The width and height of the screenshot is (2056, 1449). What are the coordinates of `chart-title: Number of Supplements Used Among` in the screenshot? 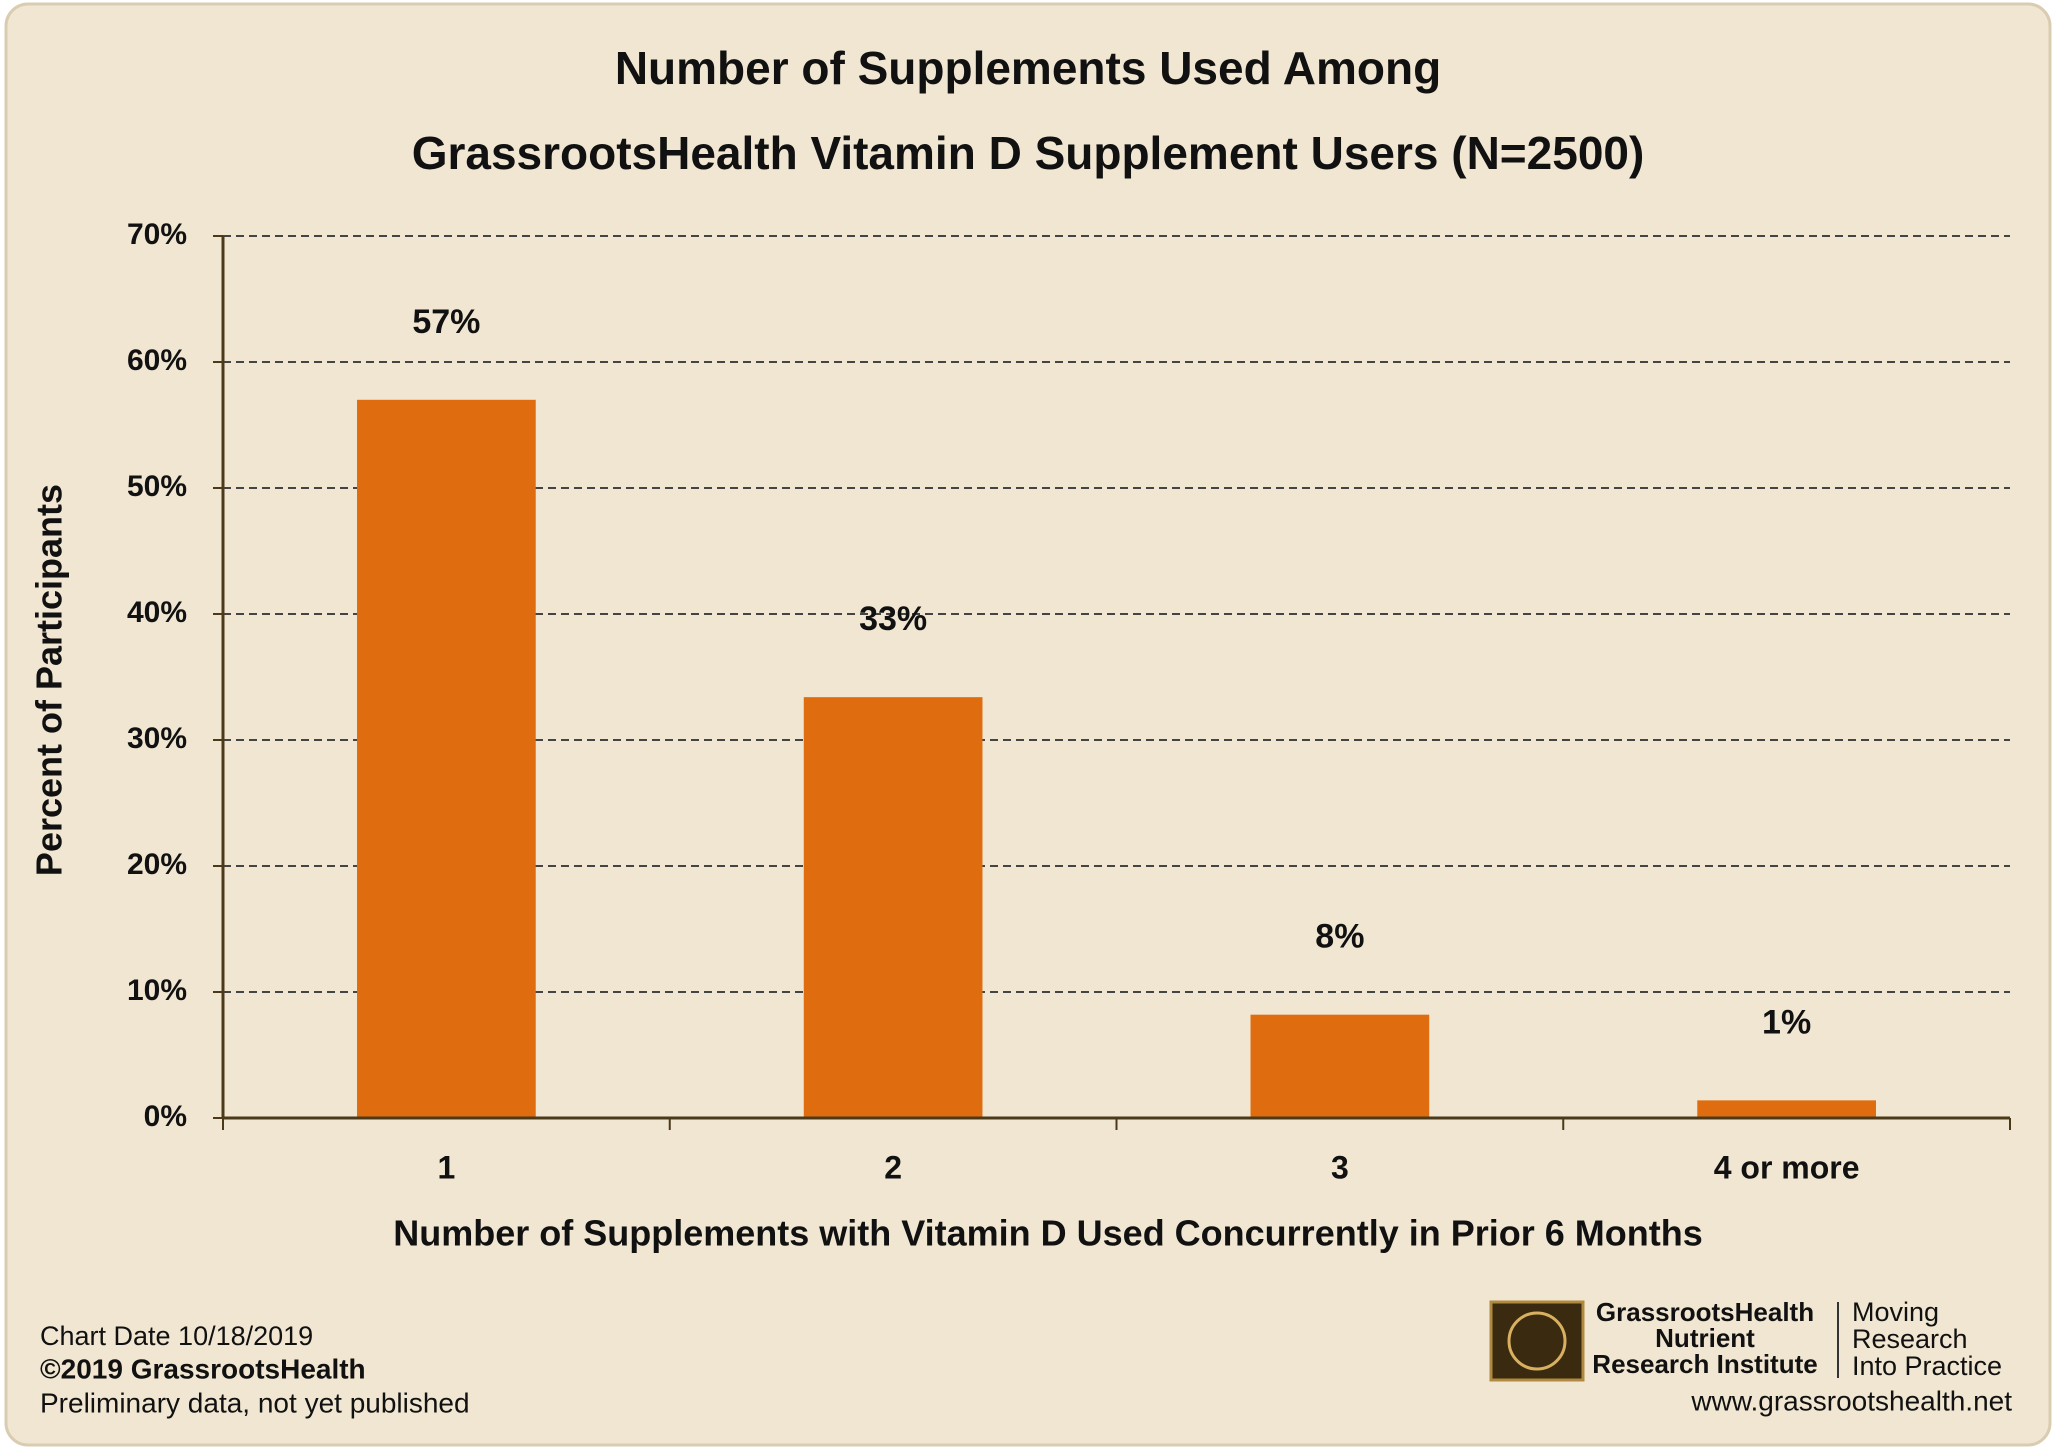 It's located at (1028, 68).